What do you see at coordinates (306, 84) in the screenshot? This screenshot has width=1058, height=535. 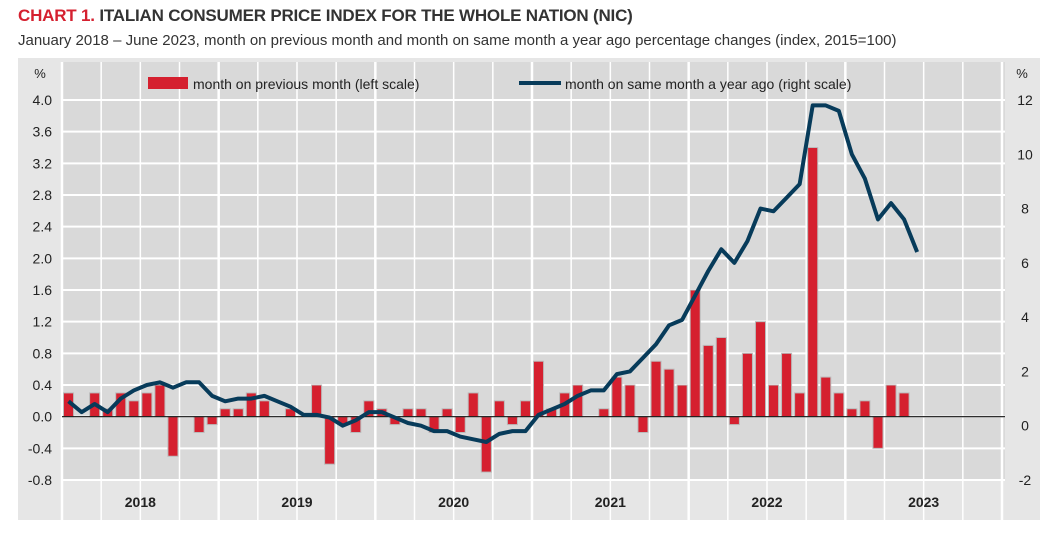 I see `legend-label-mom: month on previous month (left scale)` at bounding box center [306, 84].